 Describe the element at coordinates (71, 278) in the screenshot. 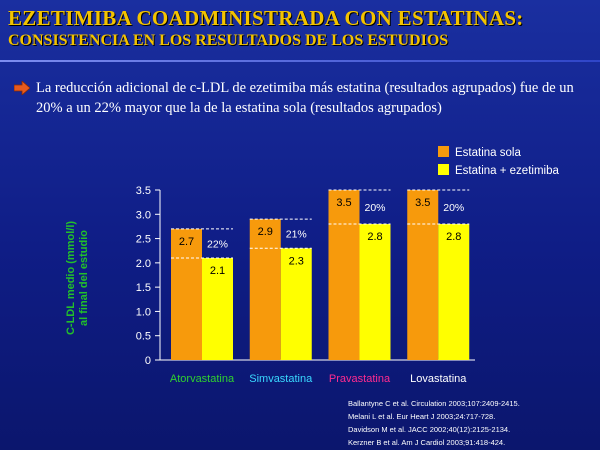

I see `y-axis-title-line1: C-LDL medio (mmol/l)` at that location.